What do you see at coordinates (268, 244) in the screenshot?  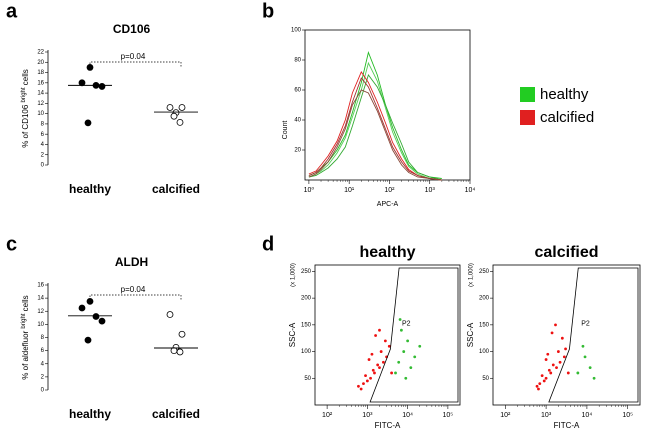 I see `panel-label: d` at bounding box center [268, 244].